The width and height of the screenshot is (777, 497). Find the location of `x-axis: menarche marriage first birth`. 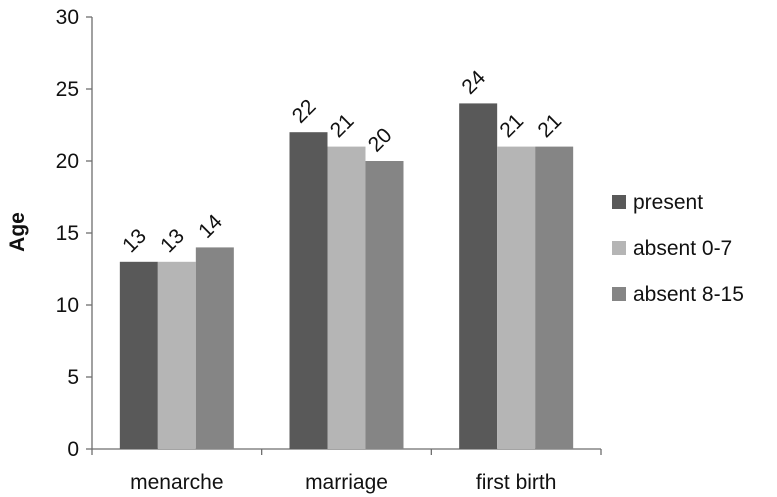

x-axis: menarche marriage first birth is located at coordinates (346, 471).